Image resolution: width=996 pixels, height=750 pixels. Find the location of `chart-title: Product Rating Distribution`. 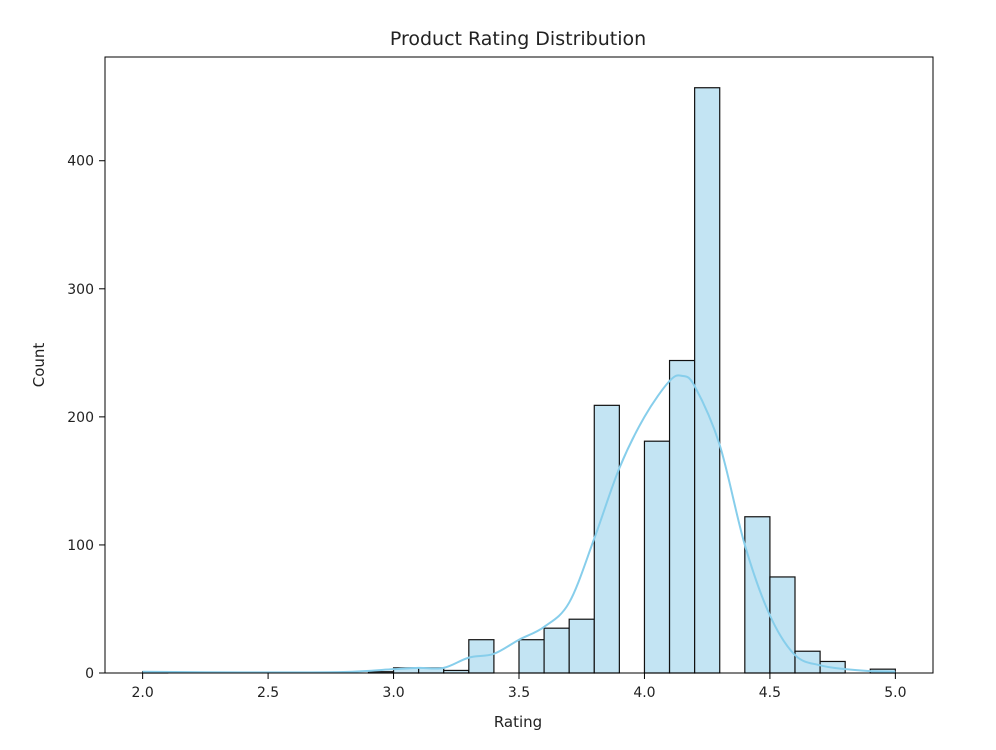

chart-title: Product Rating Distribution is located at coordinates (518, 39).